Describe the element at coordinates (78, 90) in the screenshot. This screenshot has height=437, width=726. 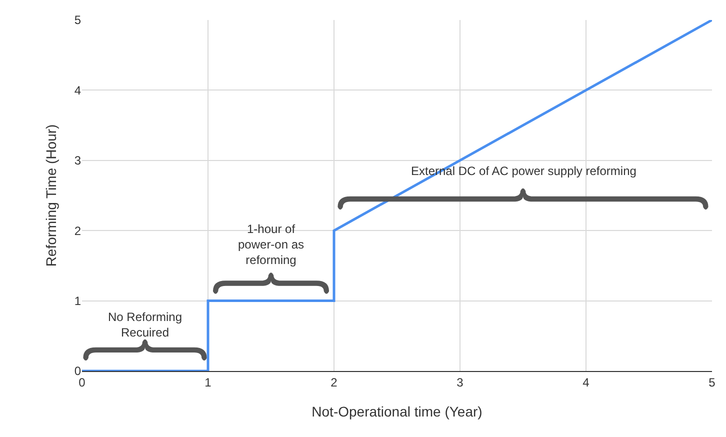
I see `y-tick-label: 4` at that location.